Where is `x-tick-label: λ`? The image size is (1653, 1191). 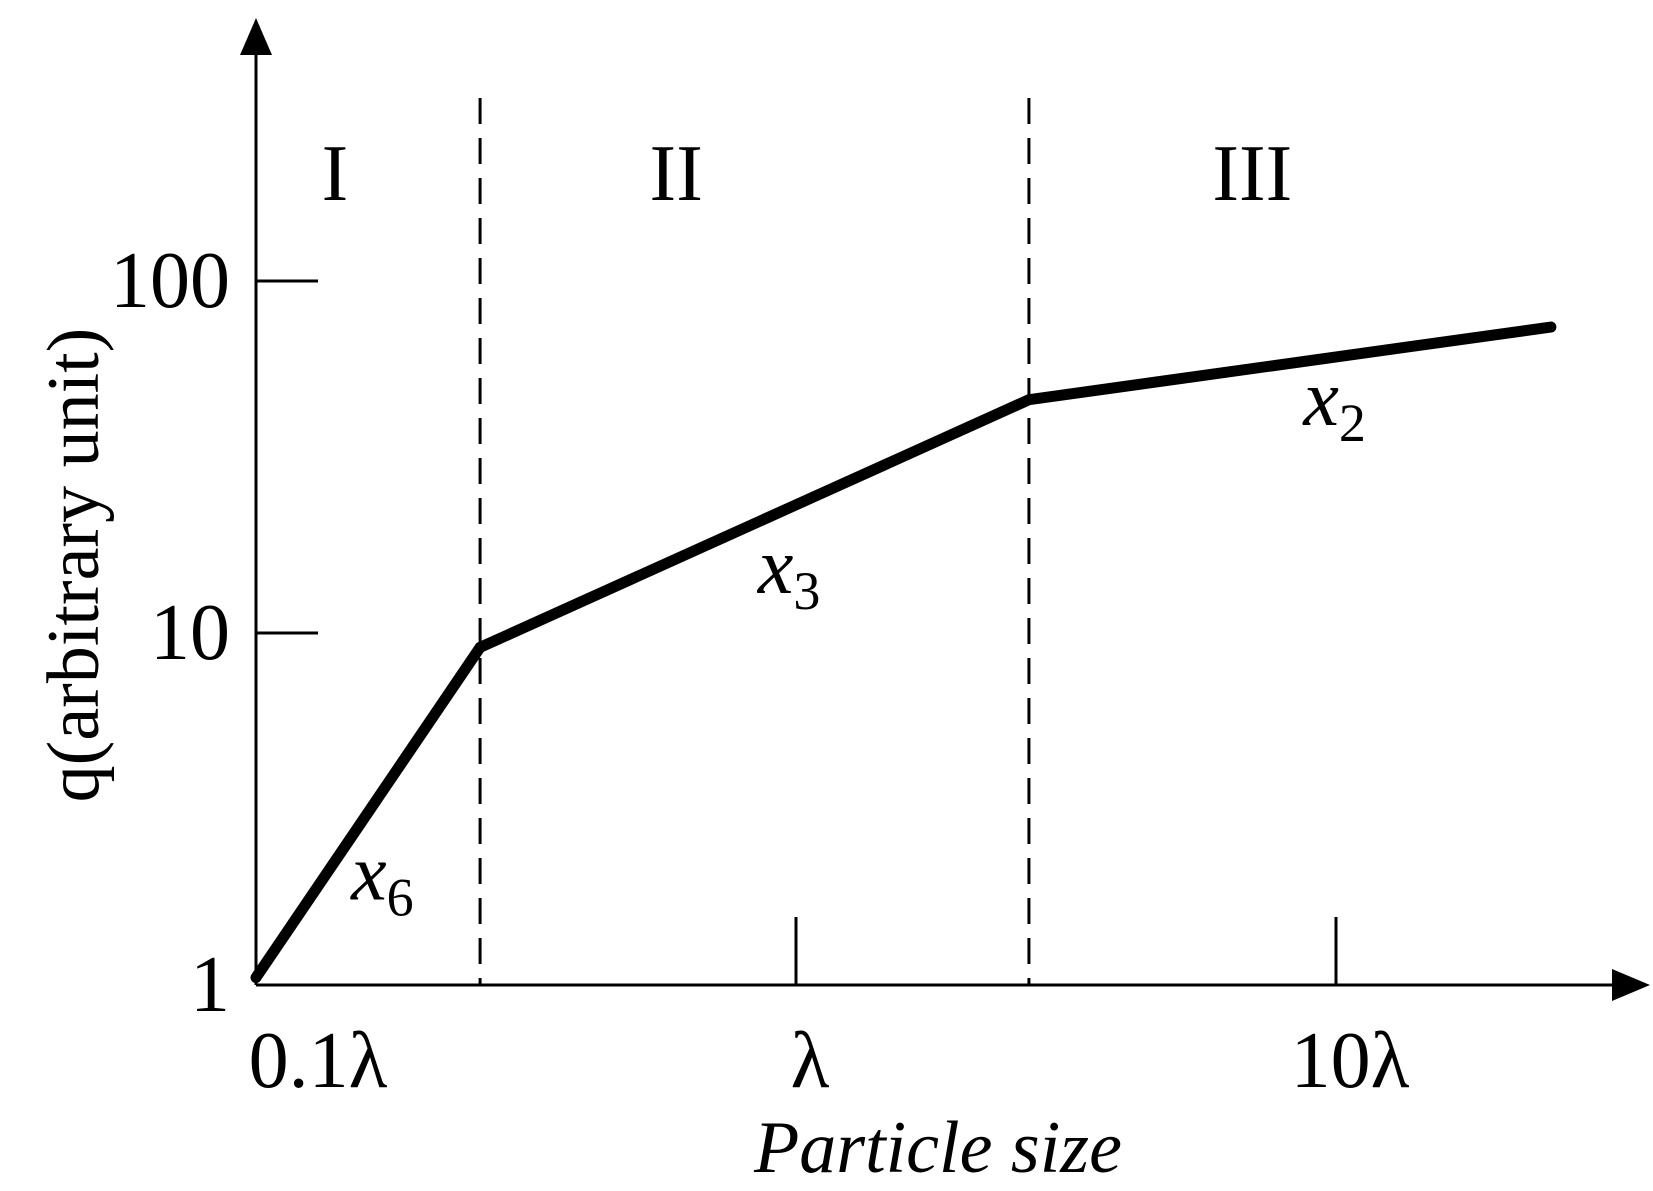
x-tick-label: λ is located at coordinates (810, 1061).